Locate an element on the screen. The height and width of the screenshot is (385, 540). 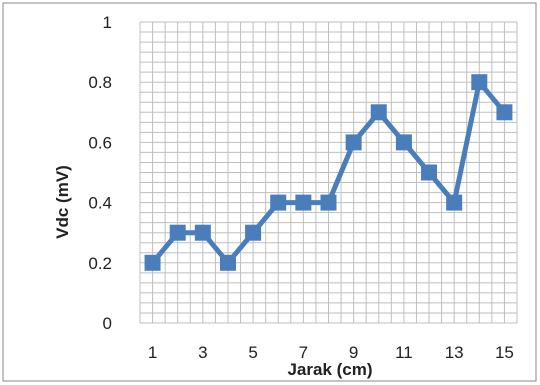
x-tick-label: 3 is located at coordinates (202, 352).